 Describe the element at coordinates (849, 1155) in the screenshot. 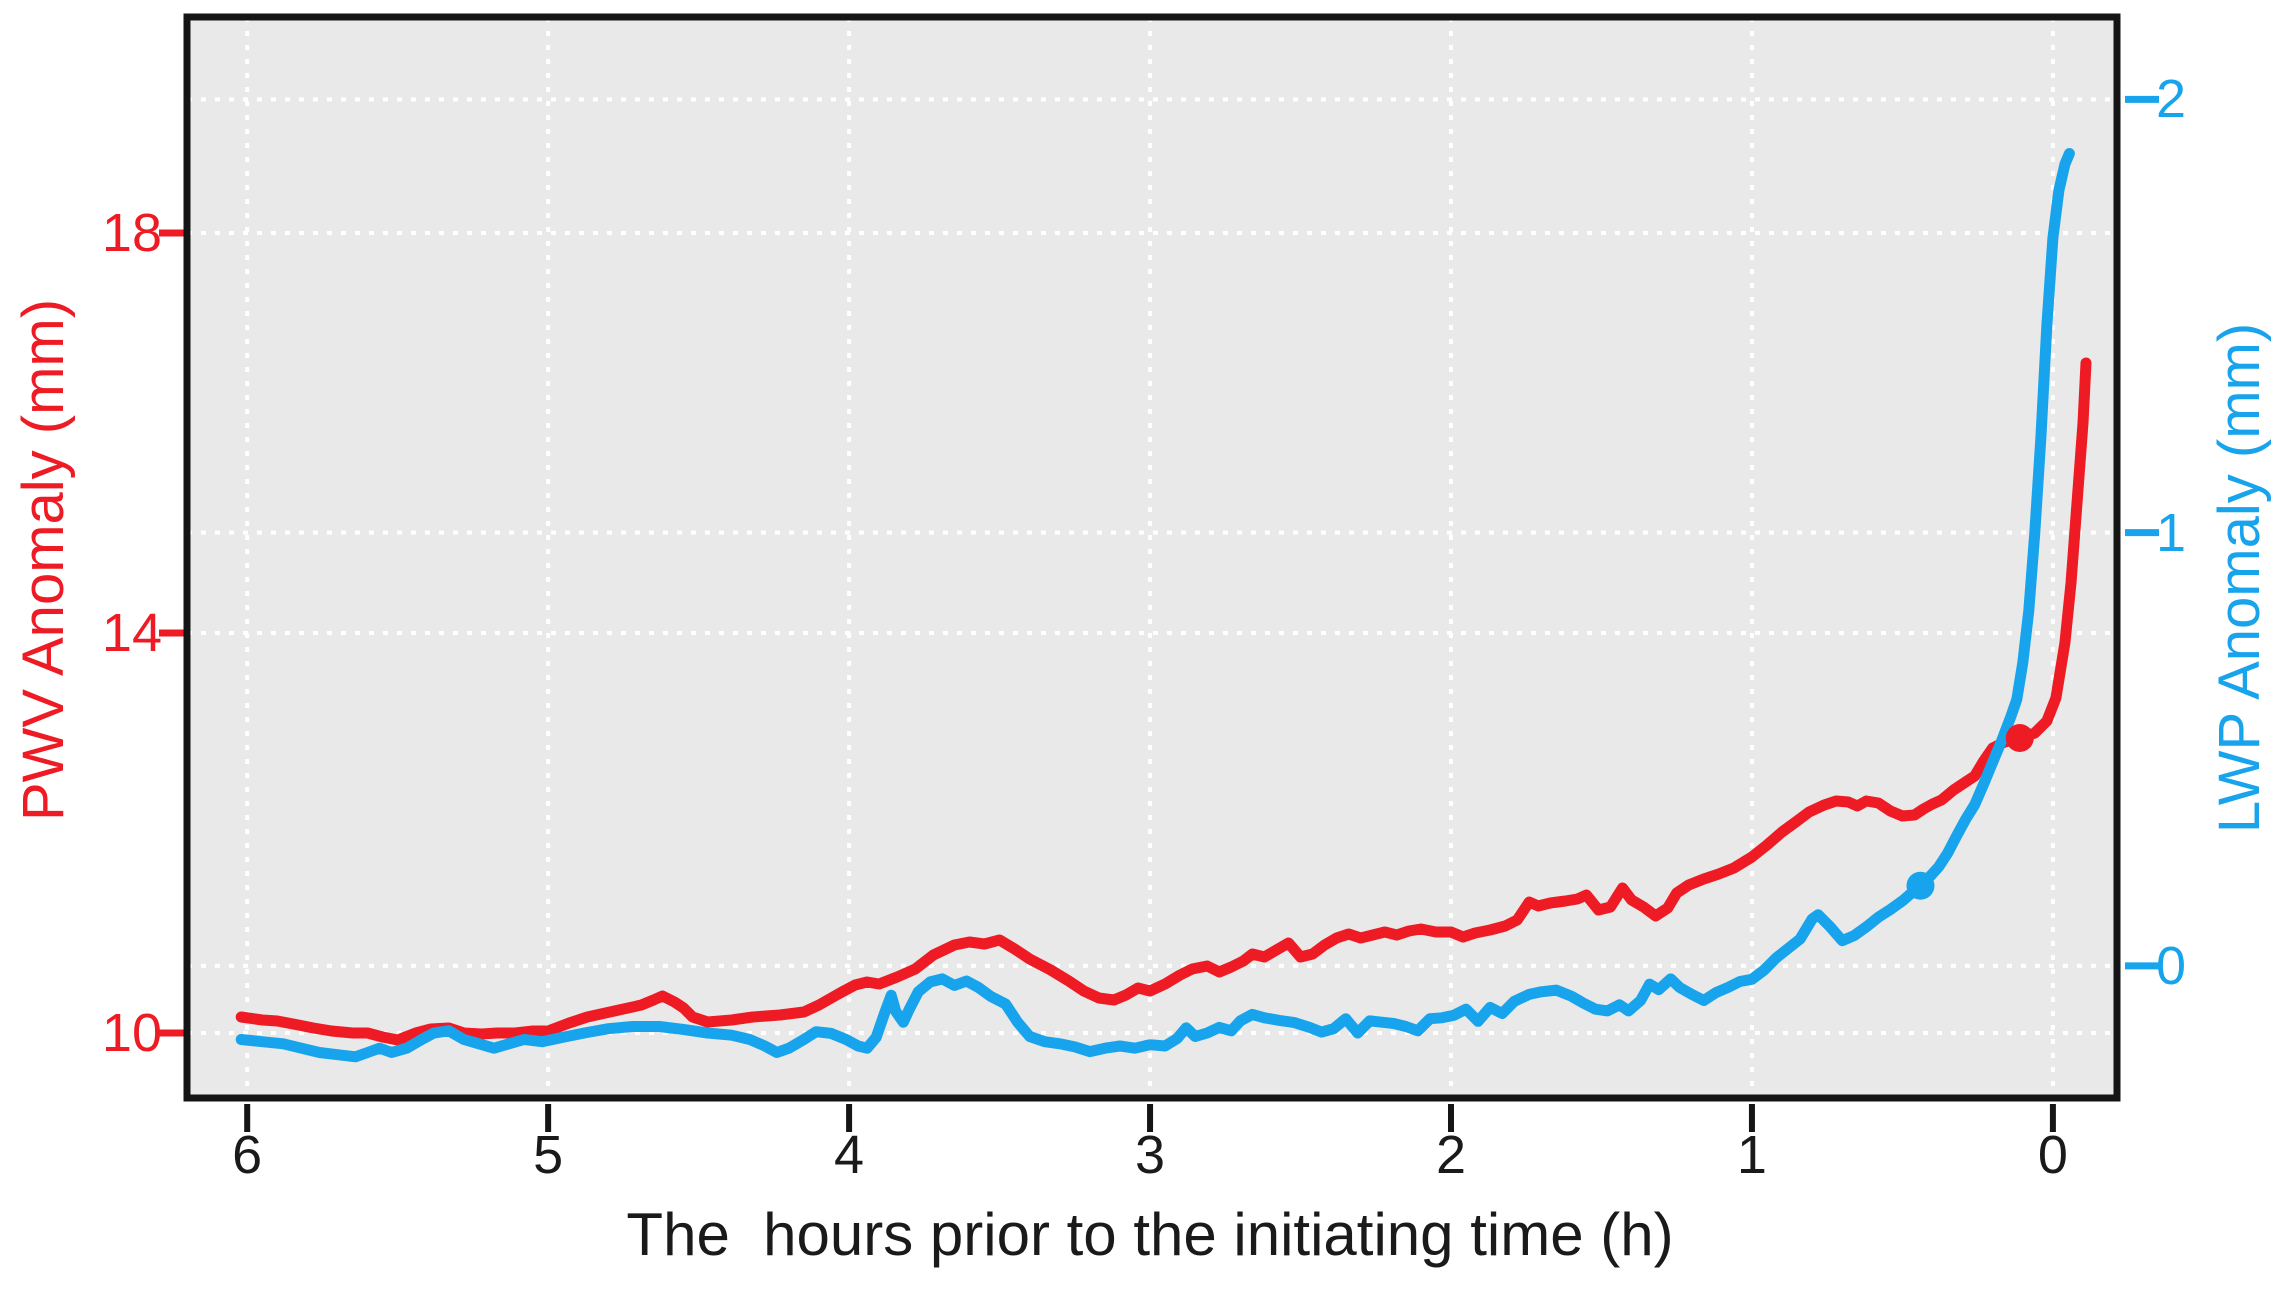

I see `x-tick-label: 4` at that location.